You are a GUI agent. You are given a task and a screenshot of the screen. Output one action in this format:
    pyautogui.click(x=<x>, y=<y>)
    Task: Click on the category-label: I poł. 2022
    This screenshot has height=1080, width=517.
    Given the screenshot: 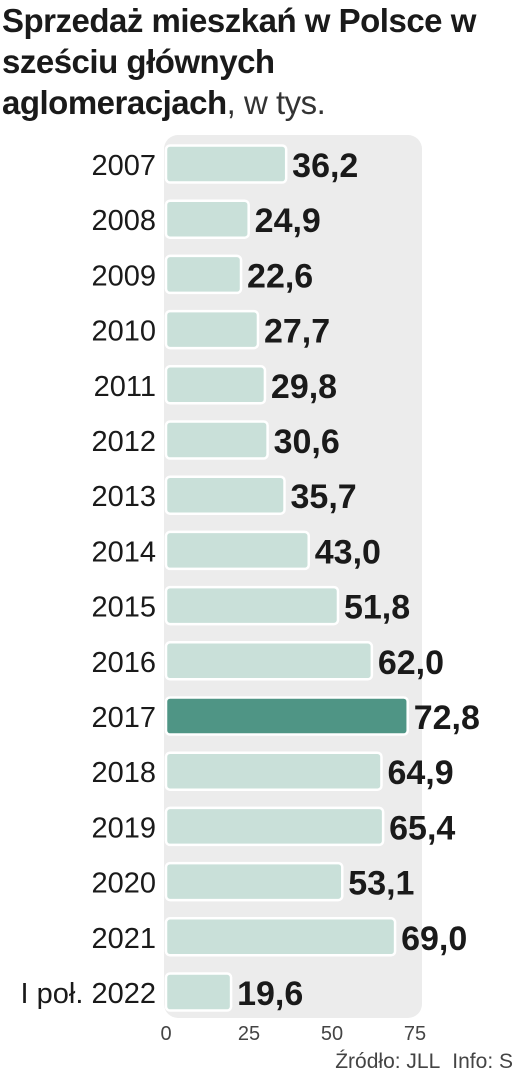 What is the action you would take?
    pyautogui.click(x=88, y=994)
    